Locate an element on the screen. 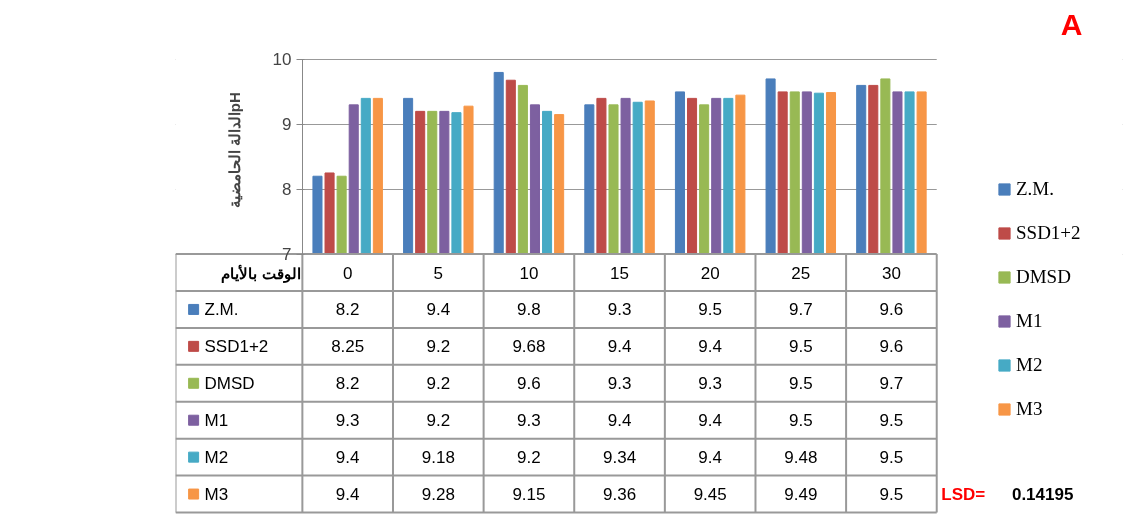 The width and height of the screenshot is (1131, 532). data-label: 8.25 is located at coordinates (348, 347).